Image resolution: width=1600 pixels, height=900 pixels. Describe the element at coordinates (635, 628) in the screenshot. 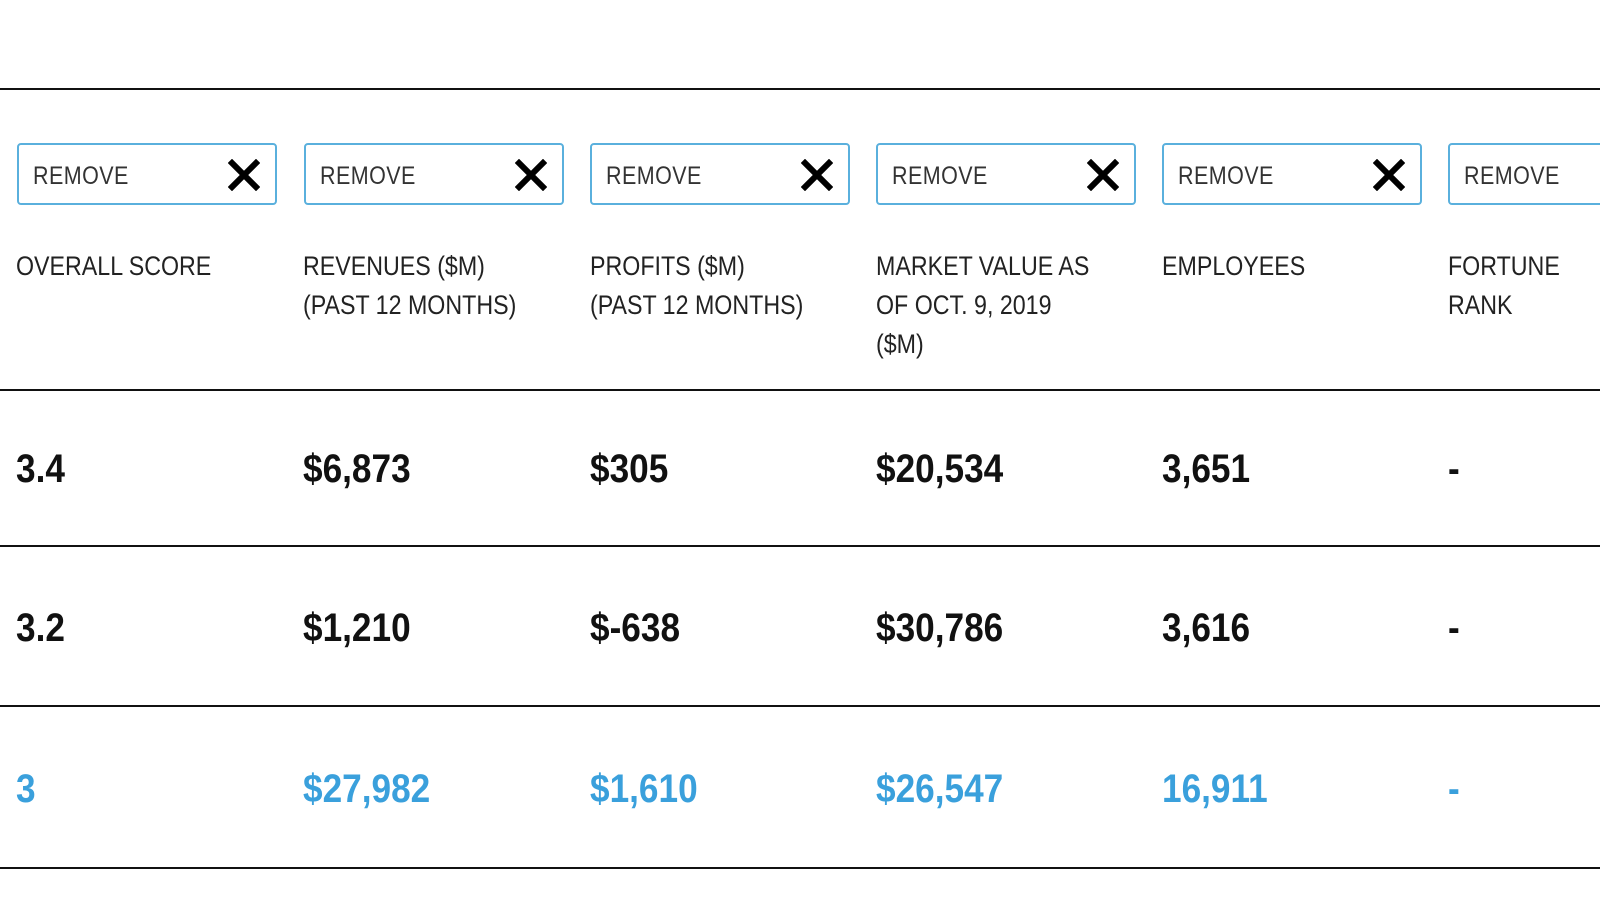

I see `cell-profits: $-638` at that location.